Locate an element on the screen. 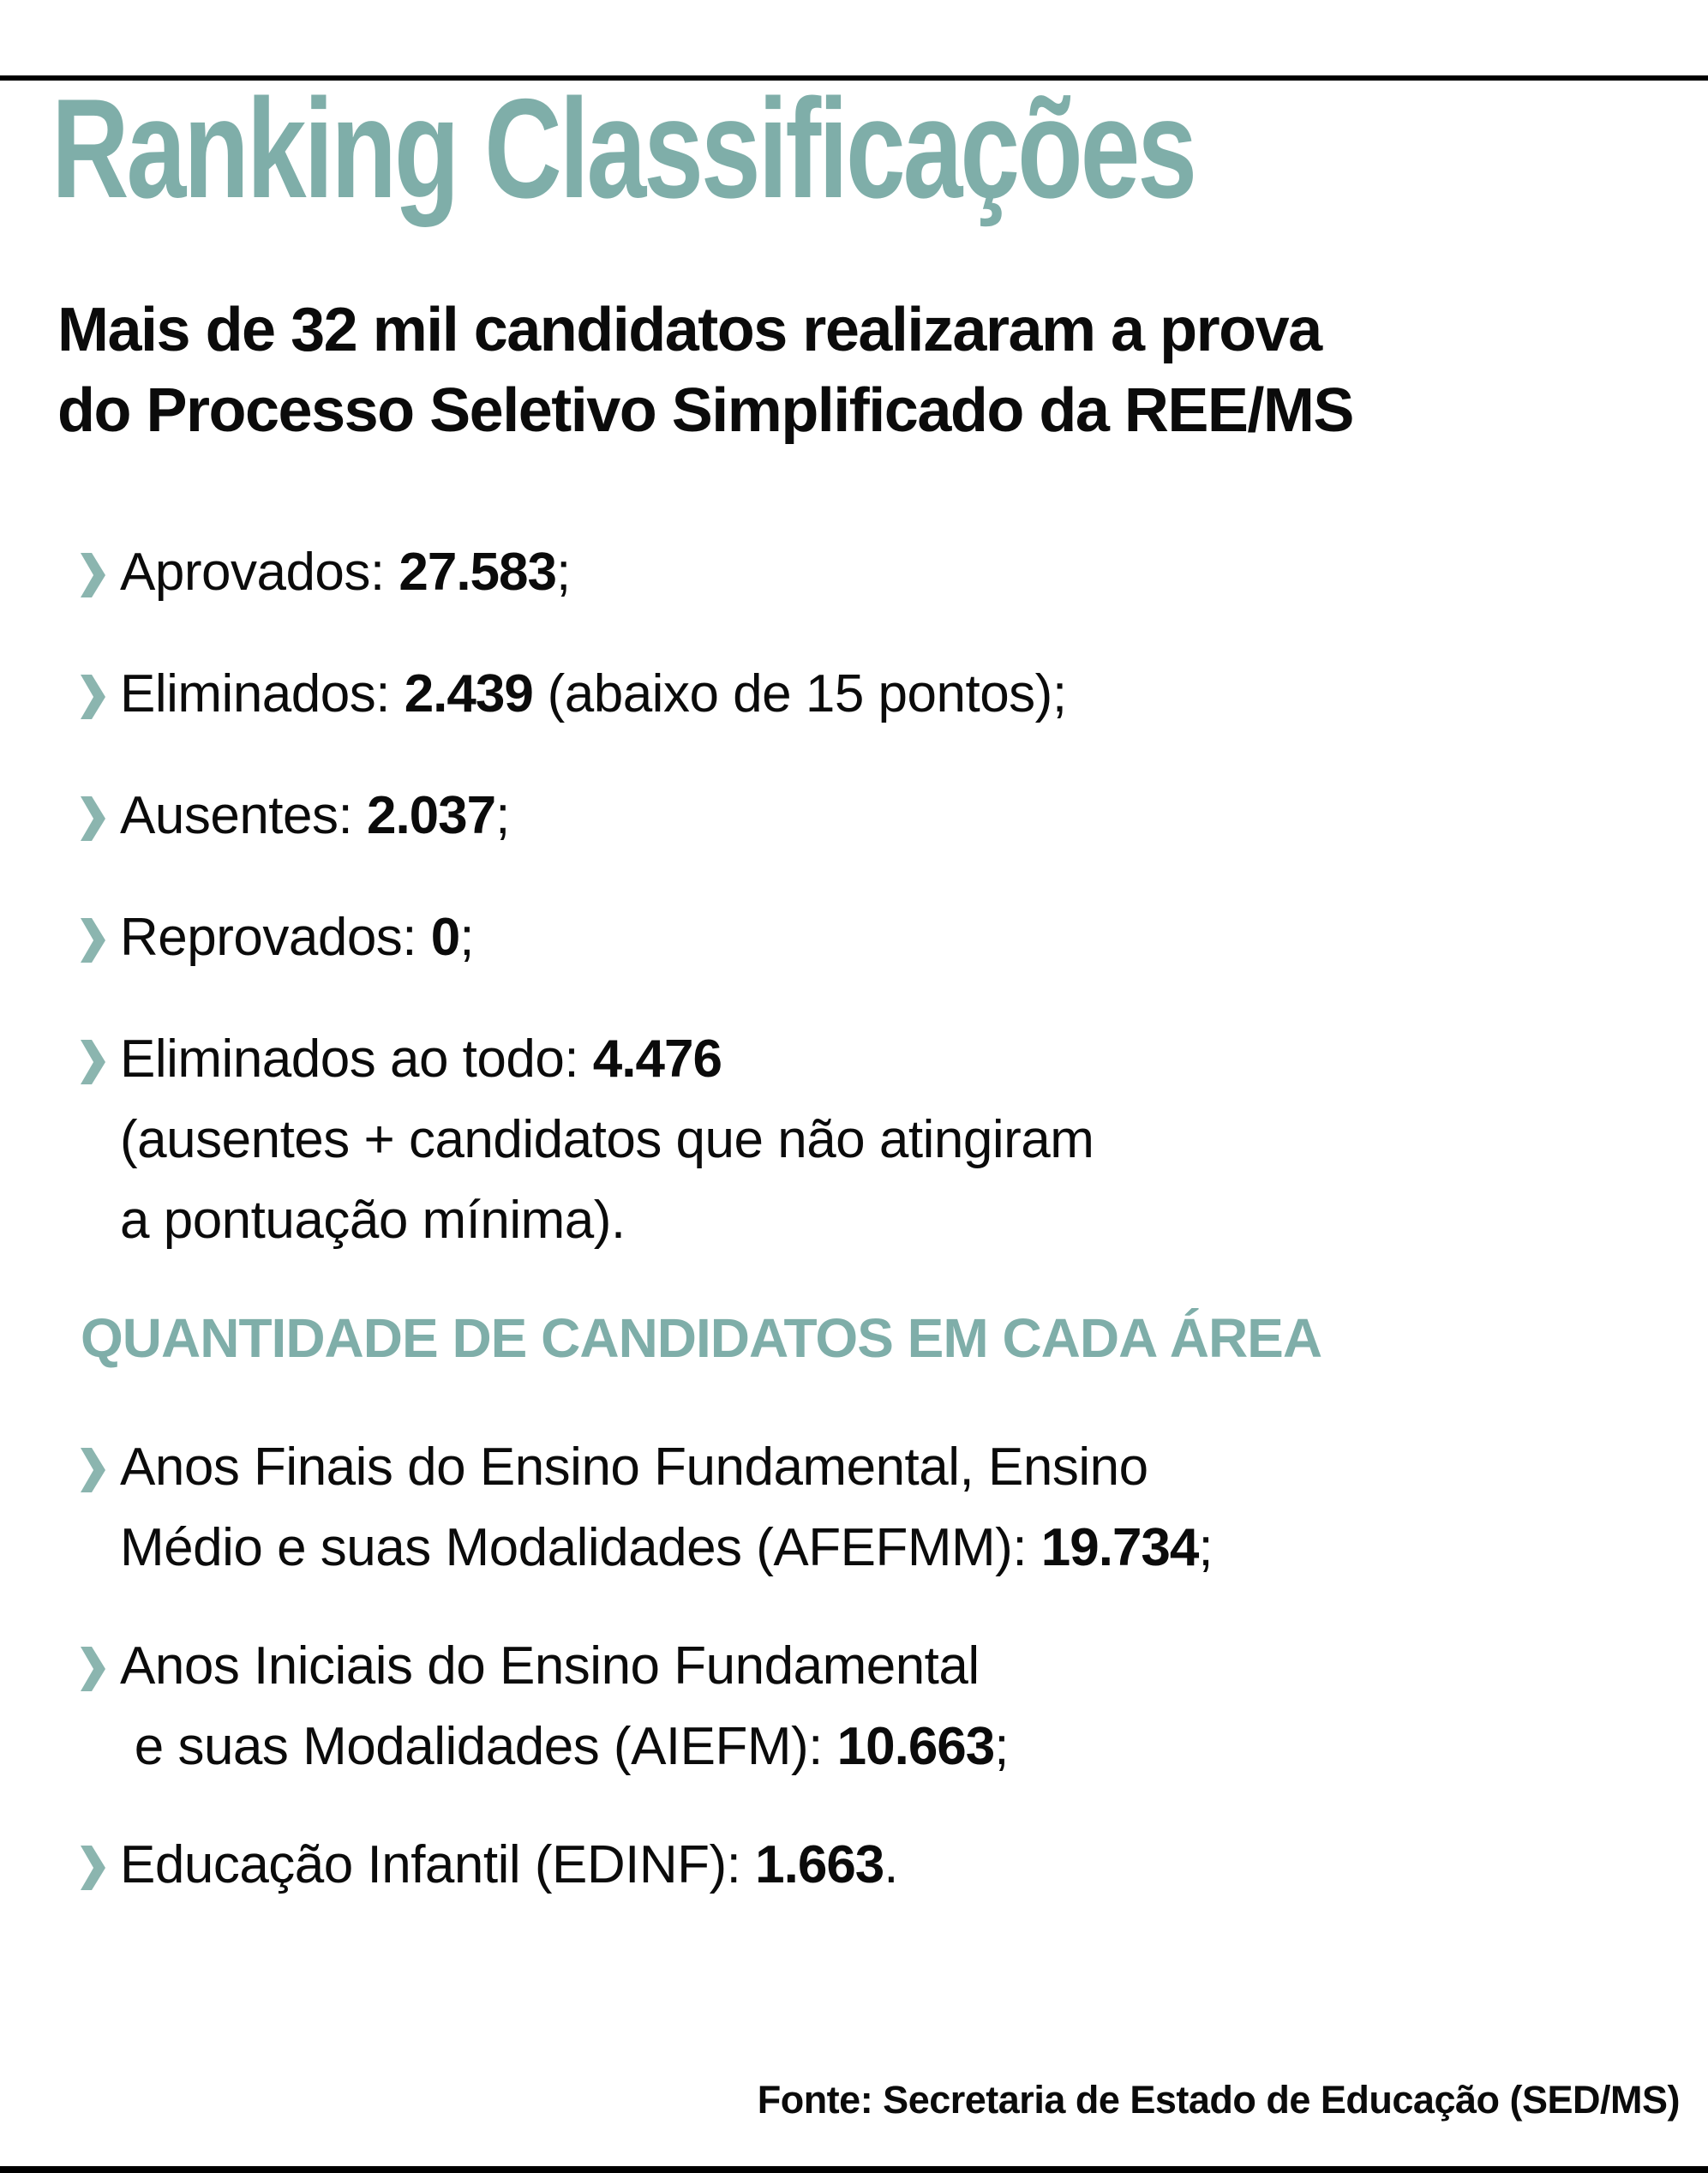 The height and width of the screenshot is (2173, 1708). list-item-text: Educação Infantil (EDINF): 1.663. is located at coordinates (509, 1865).